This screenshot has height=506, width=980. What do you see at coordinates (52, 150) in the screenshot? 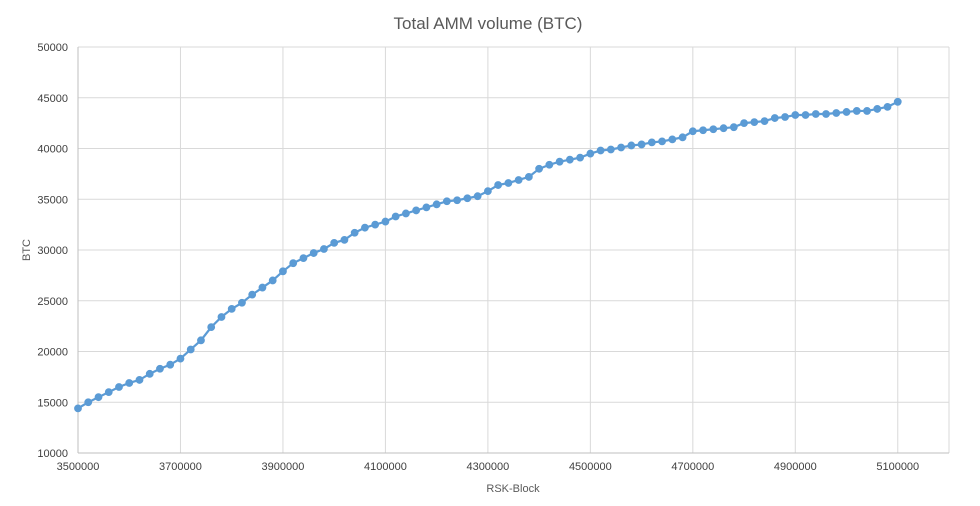
I see `y-tick-label: 40000` at bounding box center [52, 150].